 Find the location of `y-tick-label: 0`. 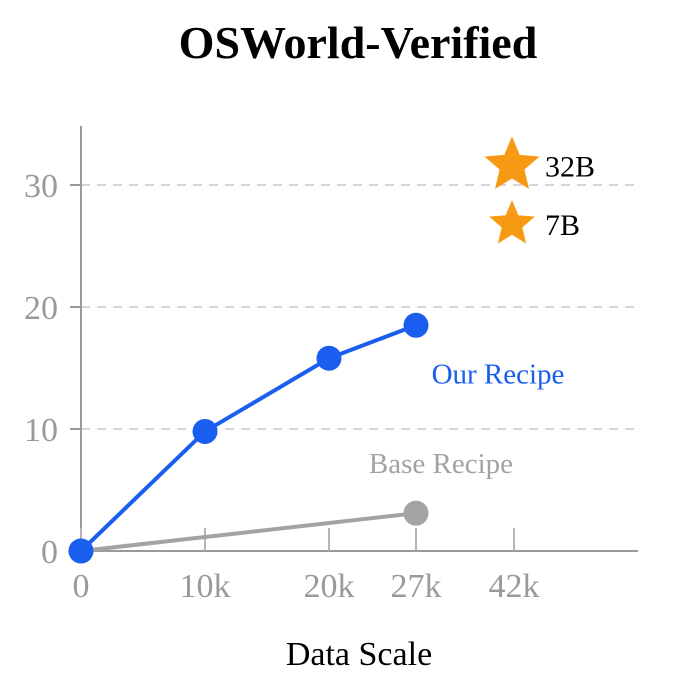

y-tick-label: 0 is located at coordinates (49, 552).